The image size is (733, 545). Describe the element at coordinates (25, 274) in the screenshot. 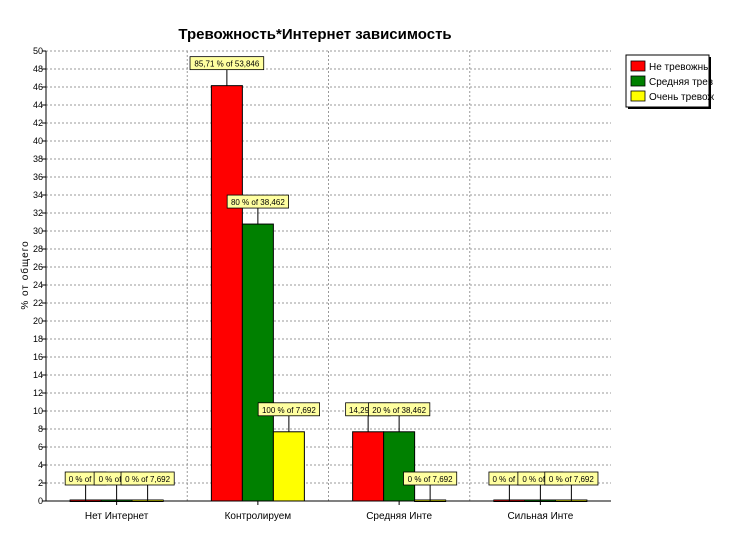

I see `y-axis-label: % от общего` at that location.